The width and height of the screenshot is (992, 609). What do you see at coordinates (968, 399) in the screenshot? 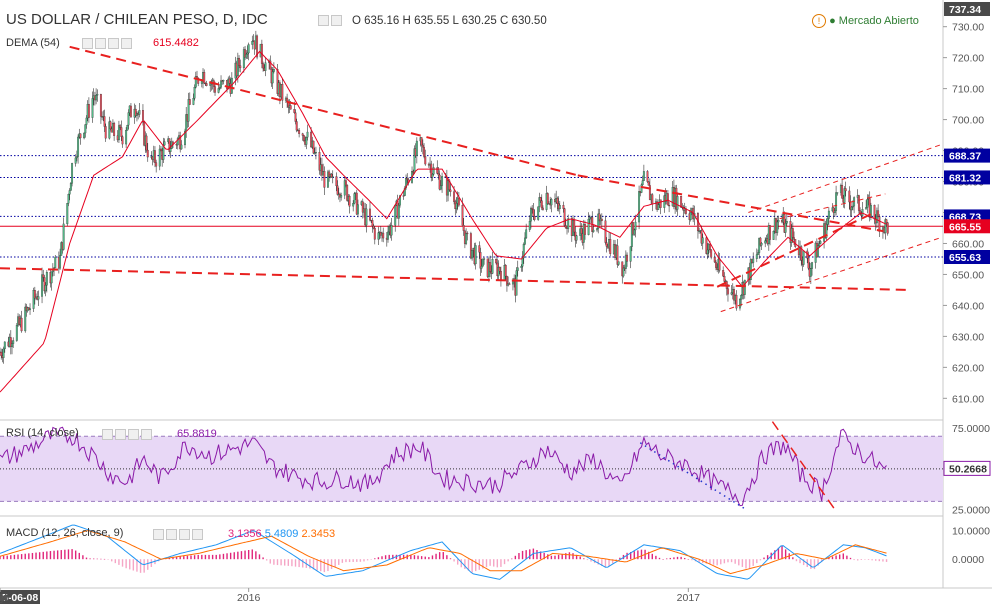
I see `y-tick-label: 610.00` at bounding box center [968, 399].